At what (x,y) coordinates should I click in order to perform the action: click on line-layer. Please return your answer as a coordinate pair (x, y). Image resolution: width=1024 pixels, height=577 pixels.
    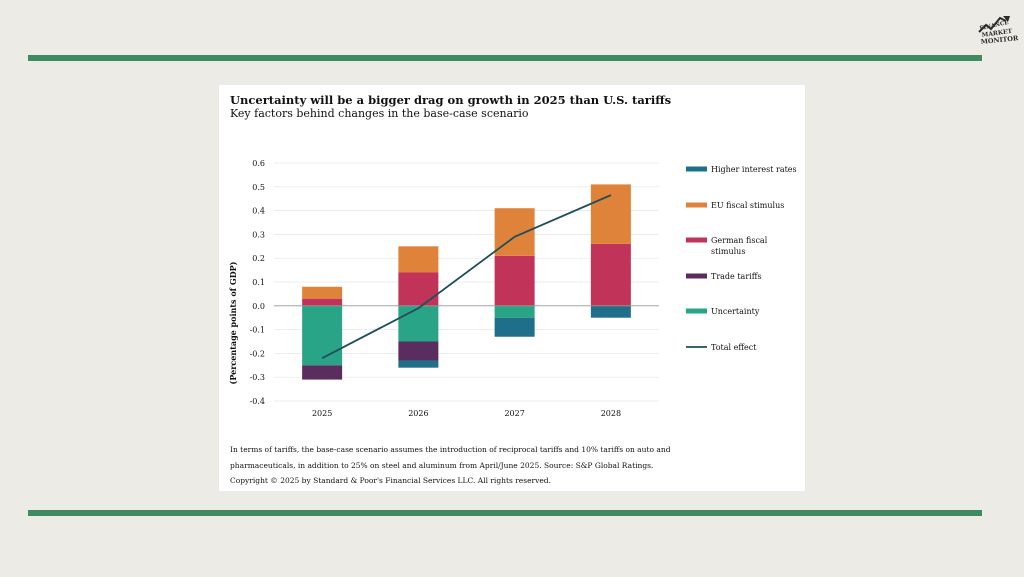
    Looking at the image, I should click on (466, 276).